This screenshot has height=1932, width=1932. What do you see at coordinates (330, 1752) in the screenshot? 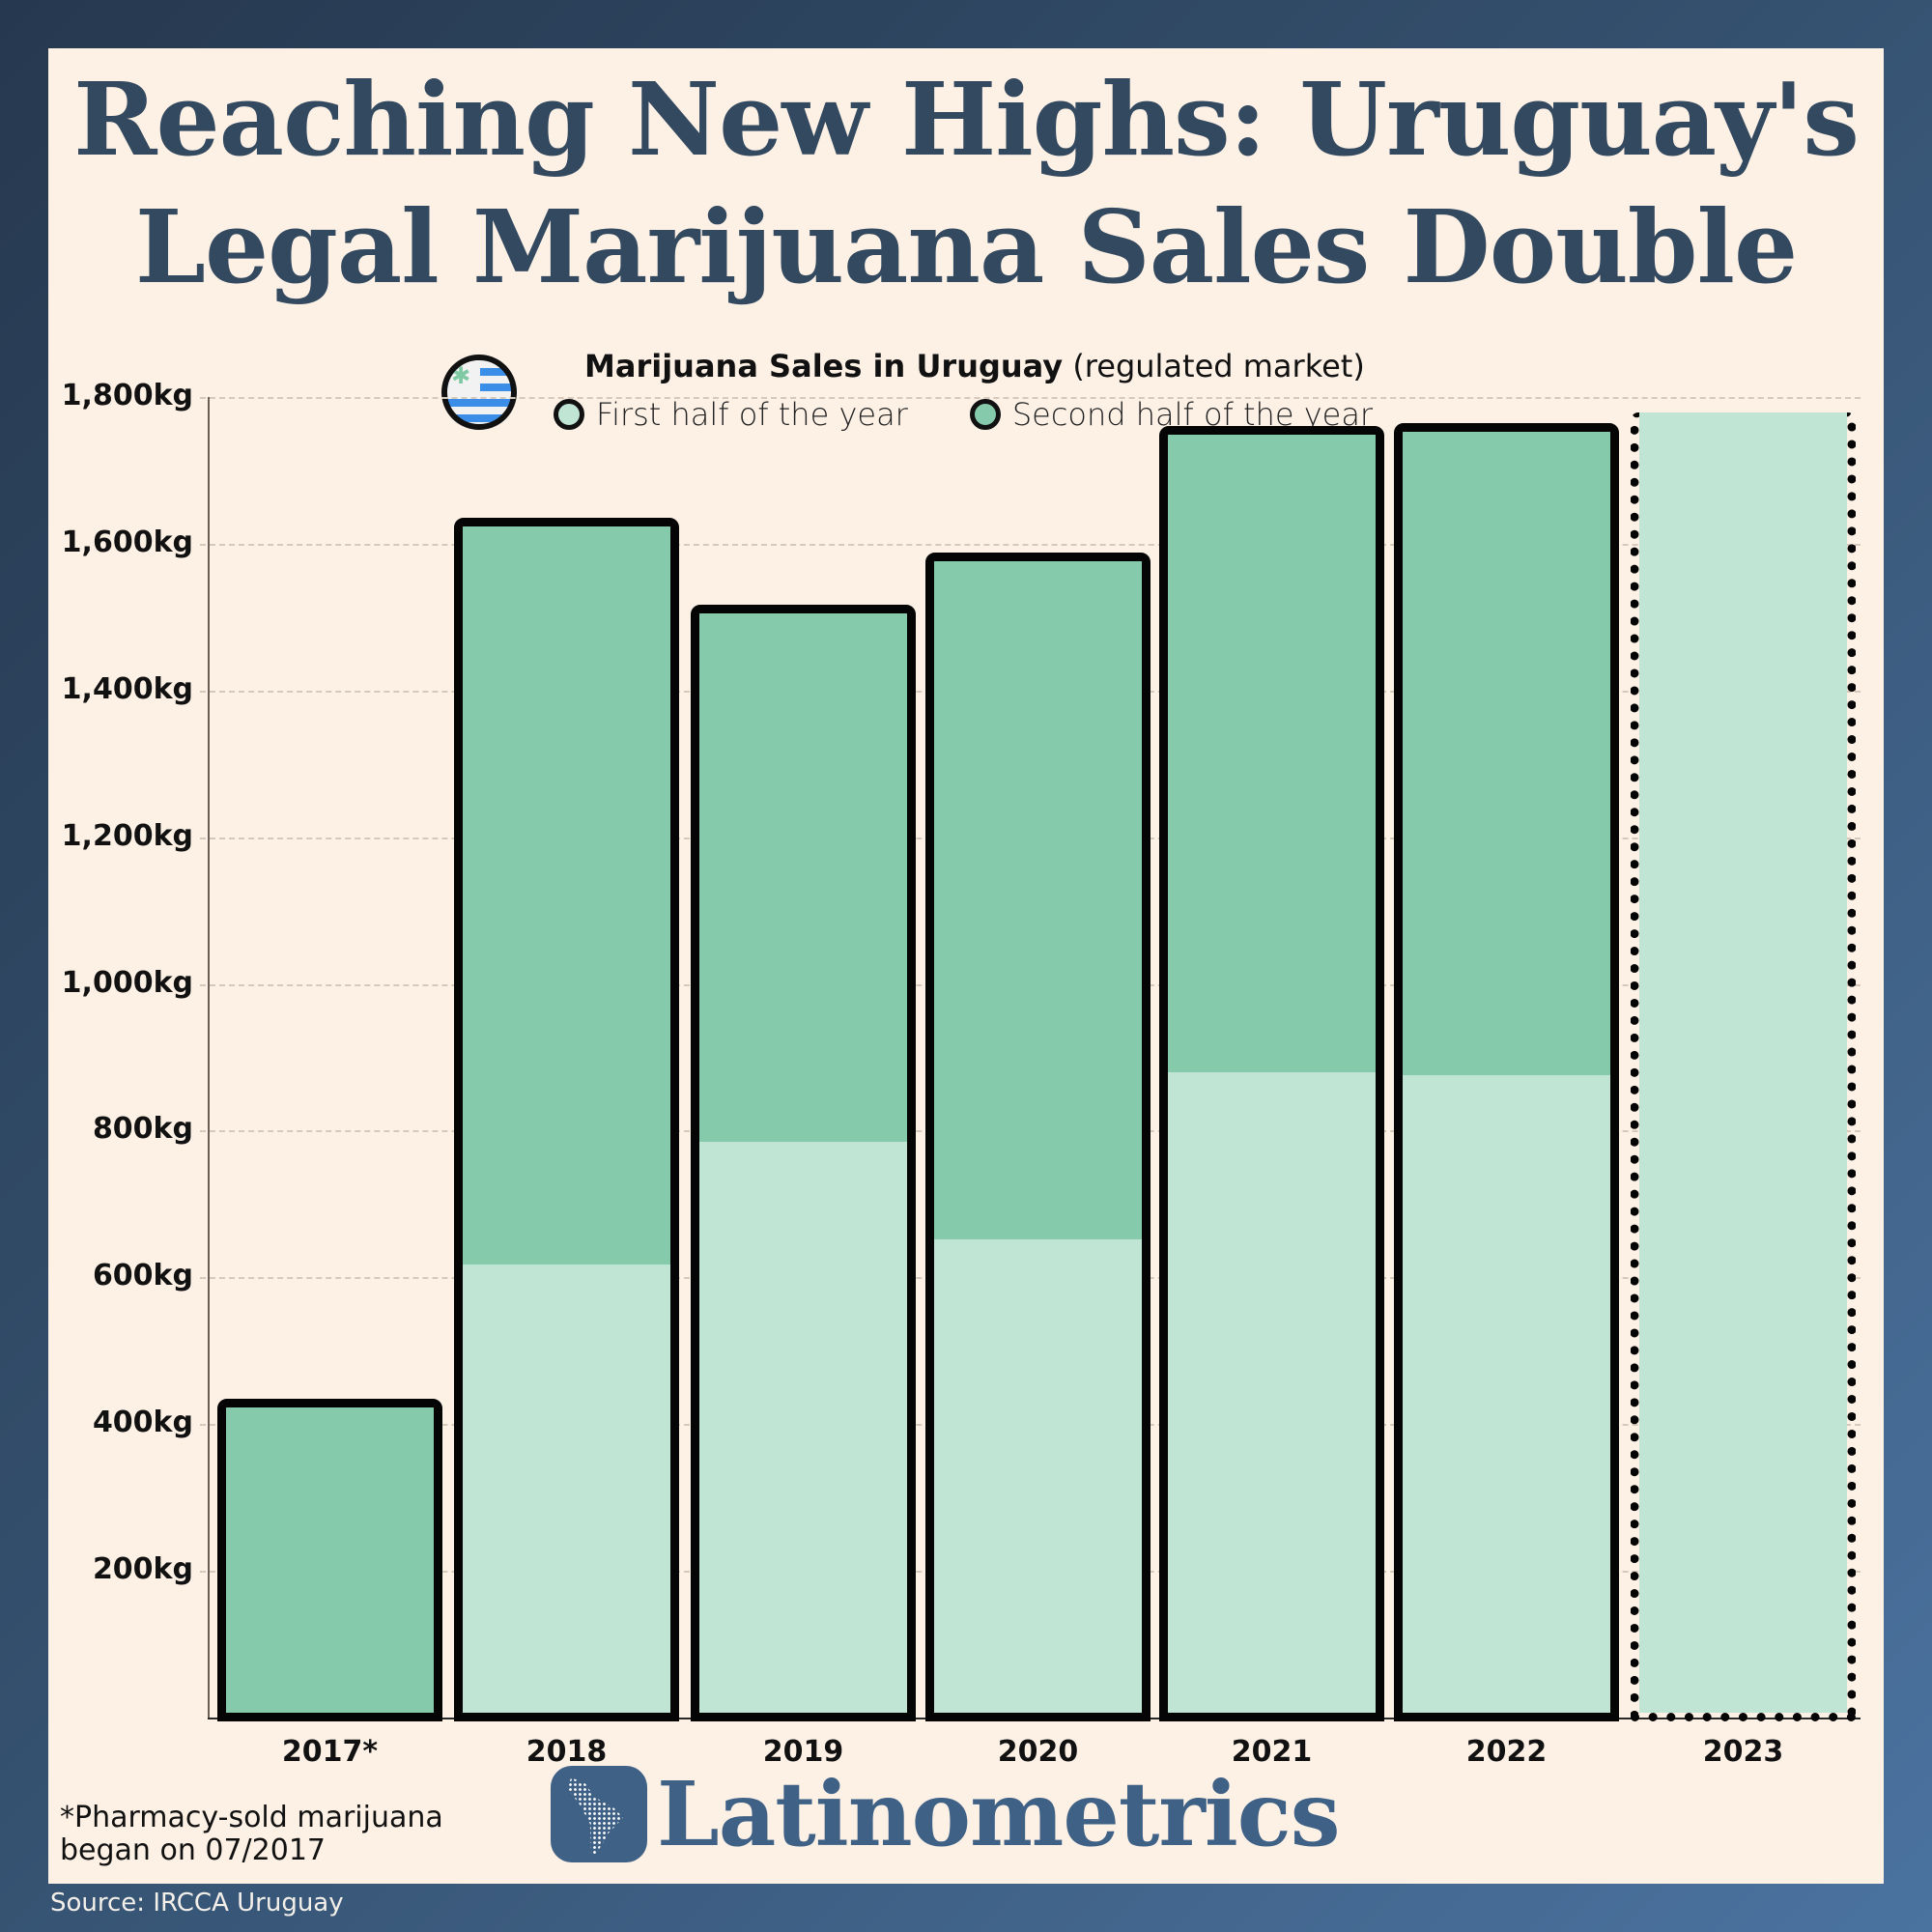
I see `x-tick-label: 2017*` at bounding box center [330, 1752].